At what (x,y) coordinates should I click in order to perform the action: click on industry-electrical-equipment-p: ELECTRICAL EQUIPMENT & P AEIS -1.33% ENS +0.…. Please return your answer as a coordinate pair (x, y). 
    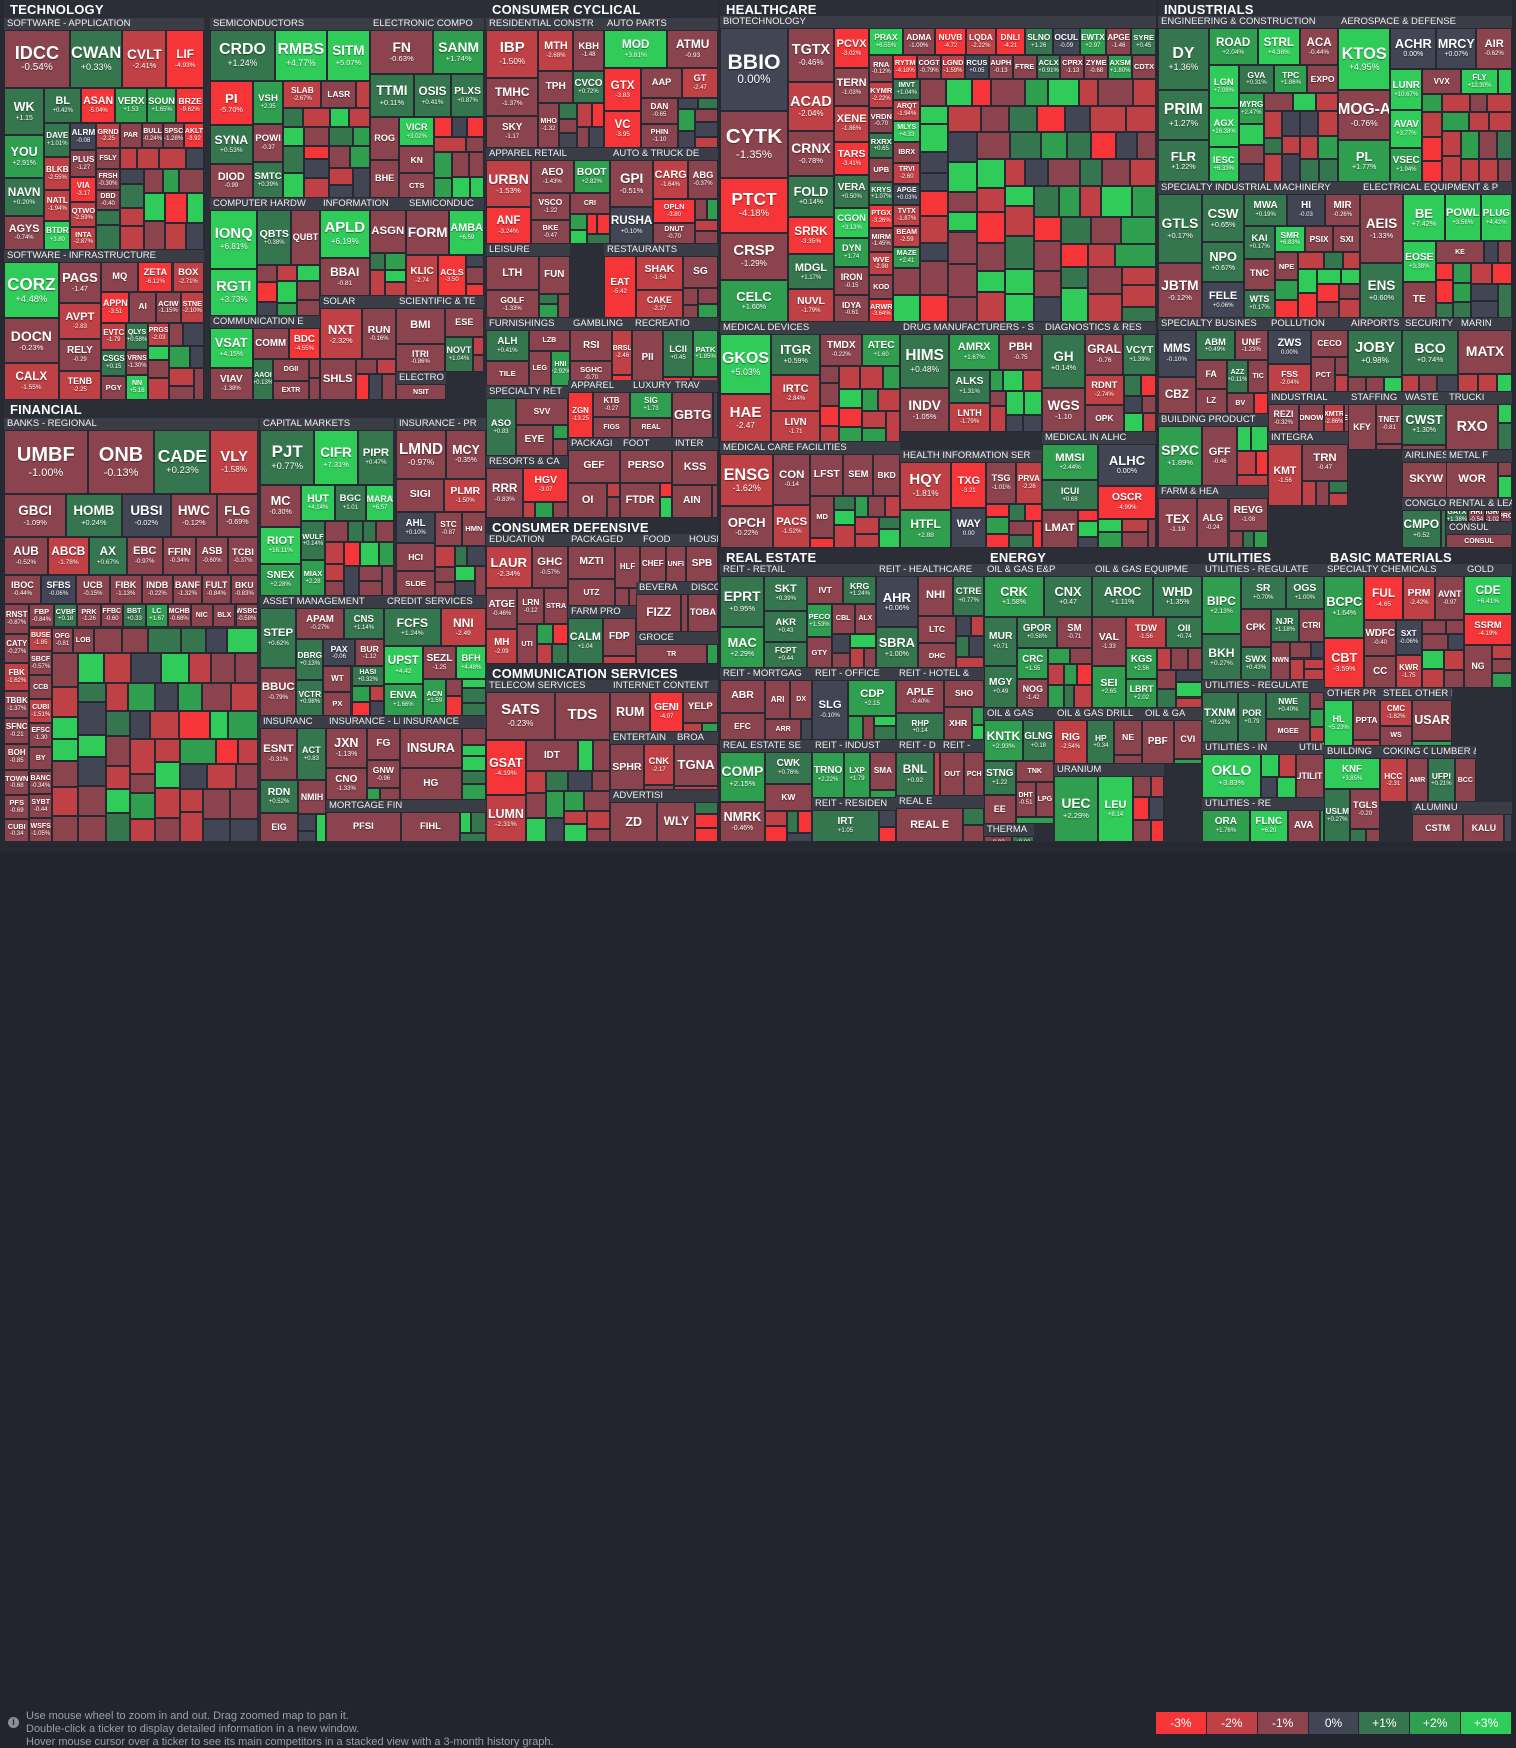
    Looking at the image, I should click on (1436, 250).